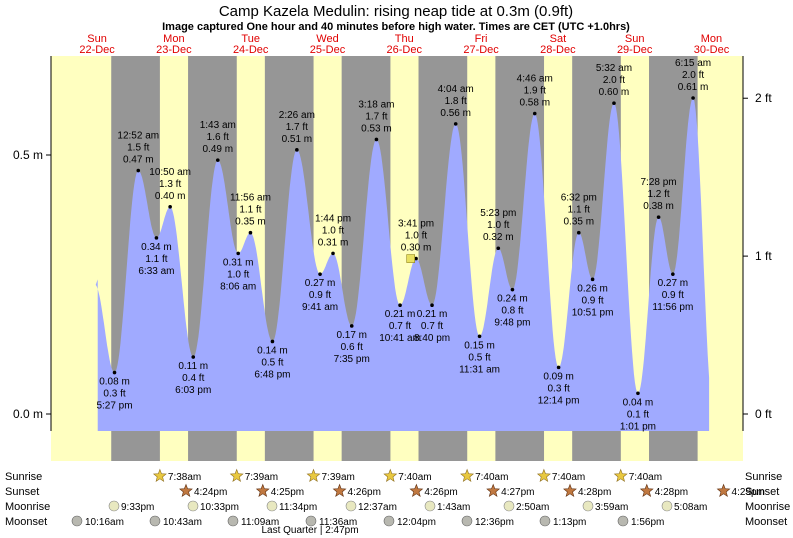 The width and height of the screenshot is (793, 538). Describe the element at coordinates (333, 242) in the screenshot. I see `tide-metre-label: 0.31 m` at that location.